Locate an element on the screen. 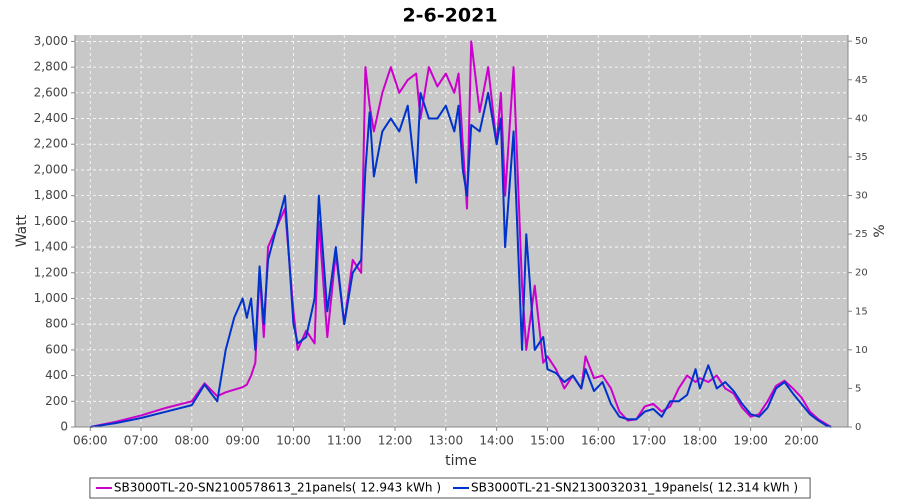 The image size is (900, 504). x-tick-label: 07:00 is located at coordinates (141, 441).